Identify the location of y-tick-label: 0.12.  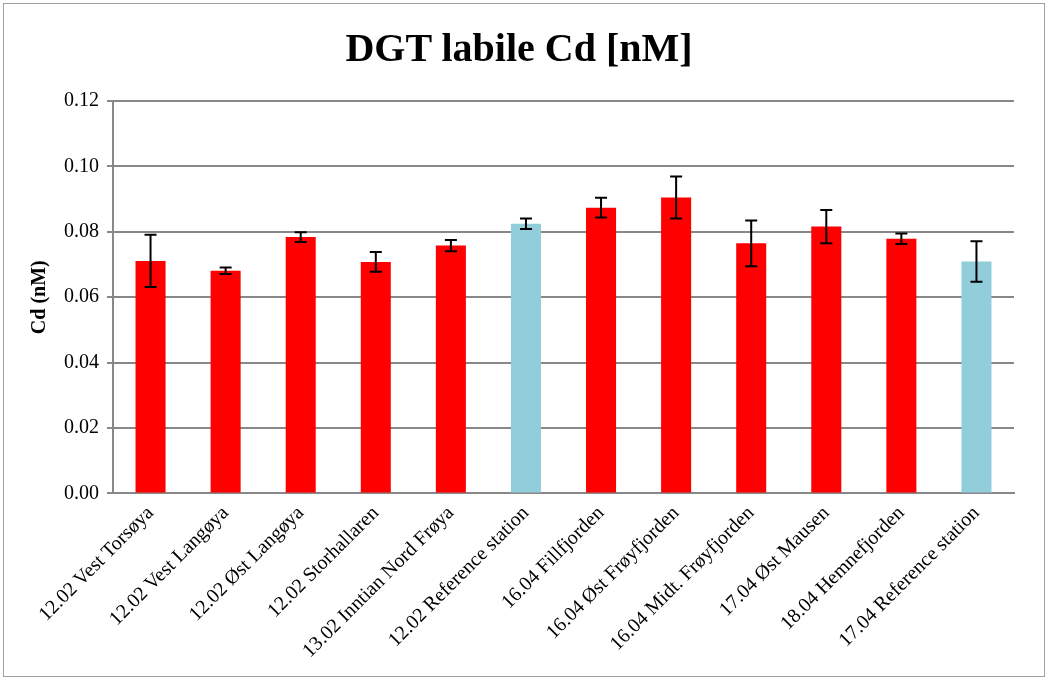
(81, 99).